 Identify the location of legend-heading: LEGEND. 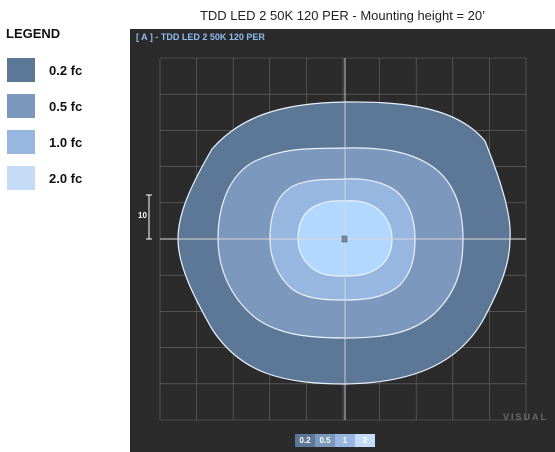
(33, 33).